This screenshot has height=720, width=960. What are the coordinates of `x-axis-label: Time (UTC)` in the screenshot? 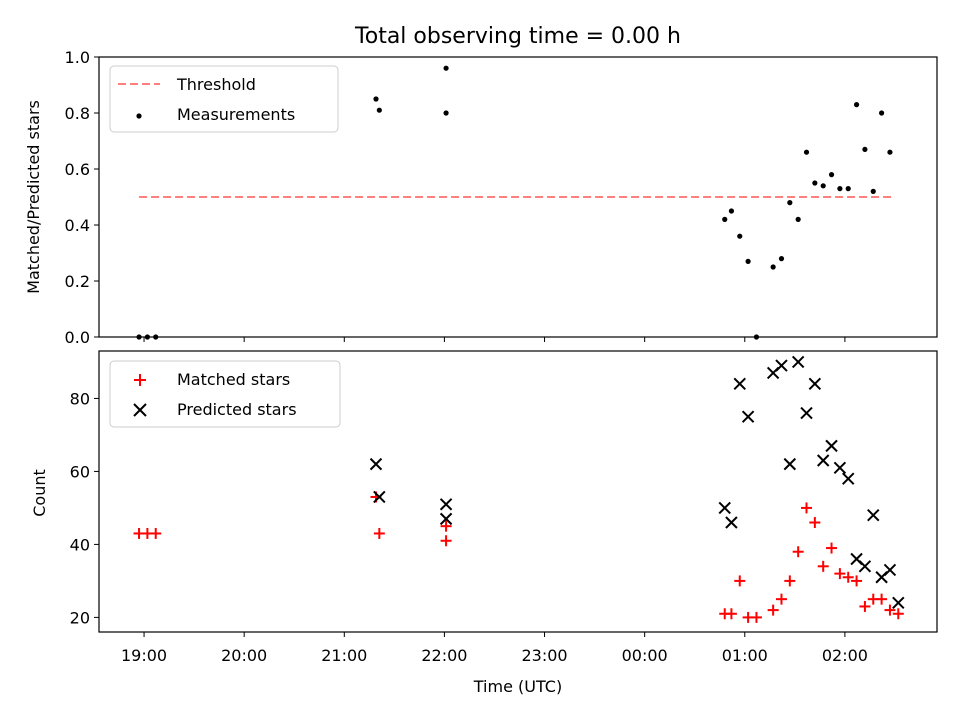 It's located at (517, 686).